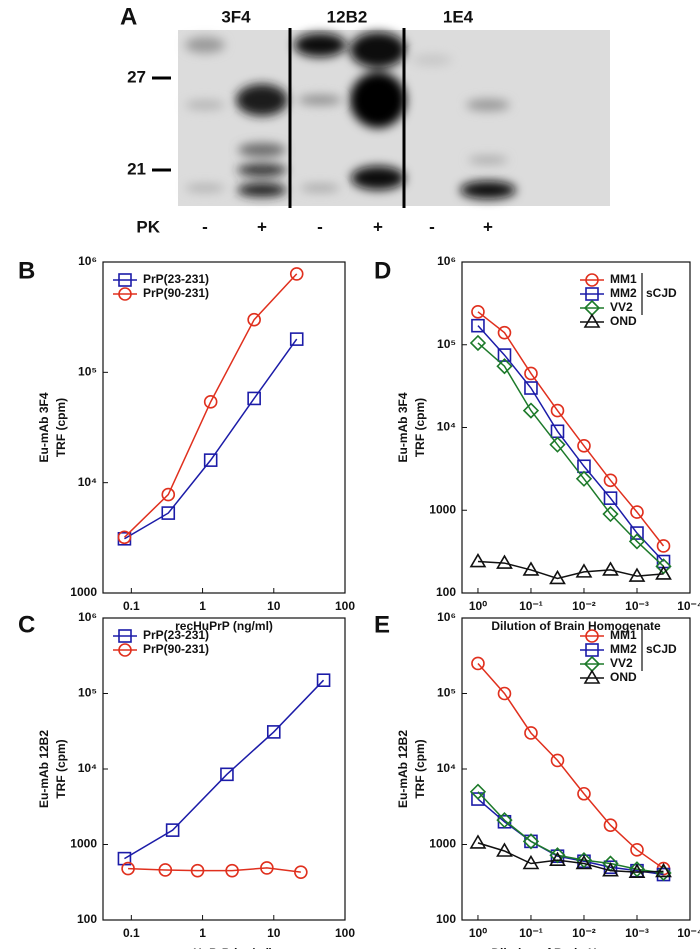 Image resolution: width=700 pixels, height=949 pixels. Describe the element at coordinates (224, 947) in the screenshot. I see `x-axis-label: recHuPrP (ng/ml)` at that location.